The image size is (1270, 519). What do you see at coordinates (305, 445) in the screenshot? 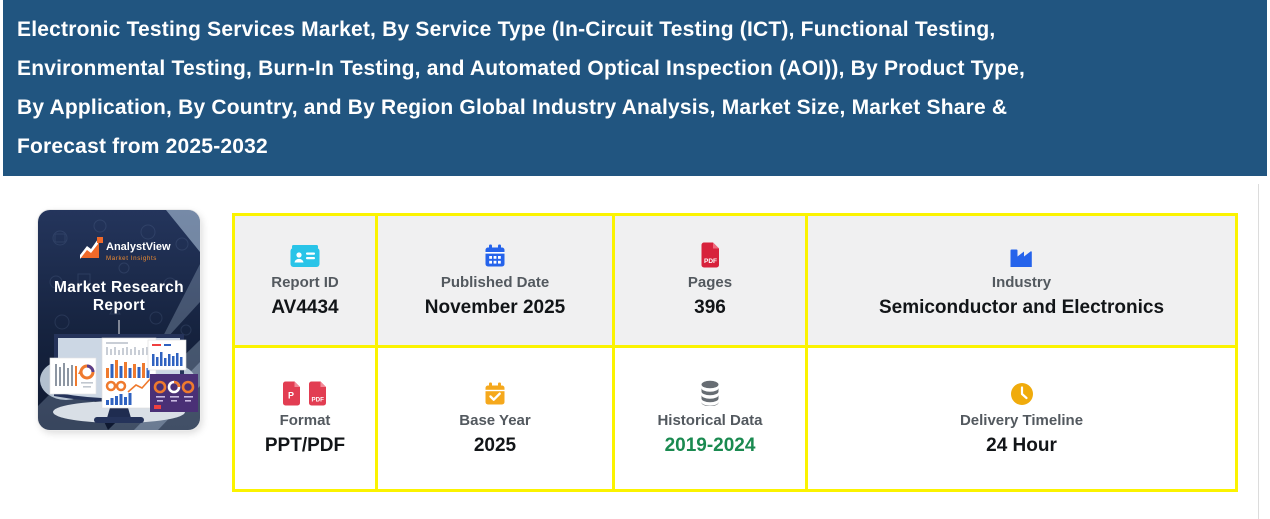
I see `meta-value: PPT/PDF` at bounding box center [305, 445].